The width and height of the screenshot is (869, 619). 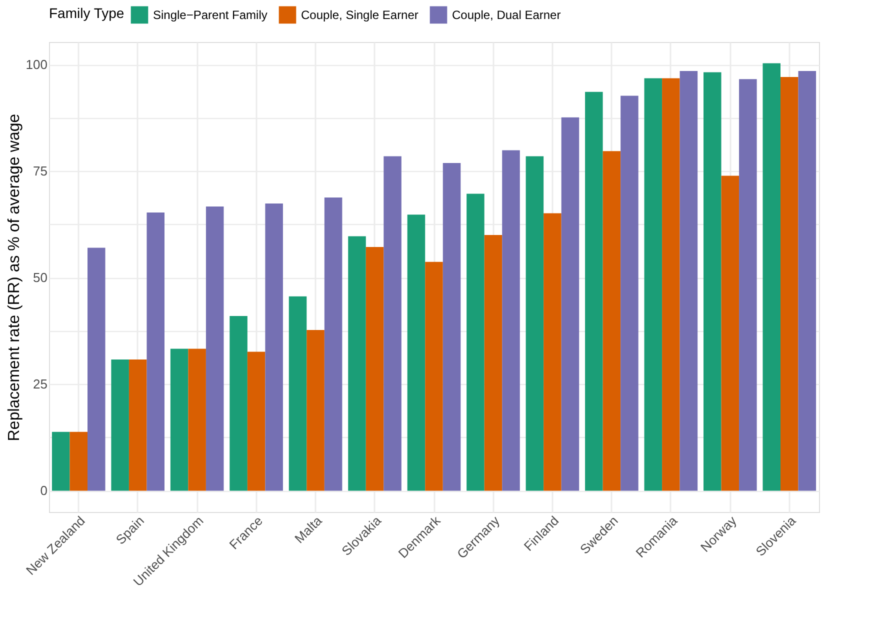 I want to click on y-tick-label: 0, so click(x=44, y=490).